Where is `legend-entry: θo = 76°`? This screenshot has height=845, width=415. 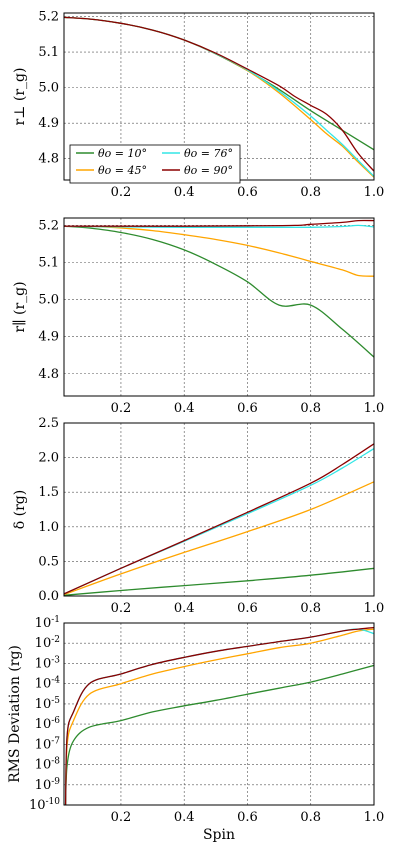 legend-entry: θo = 76° is located at coordinates (208, 153).